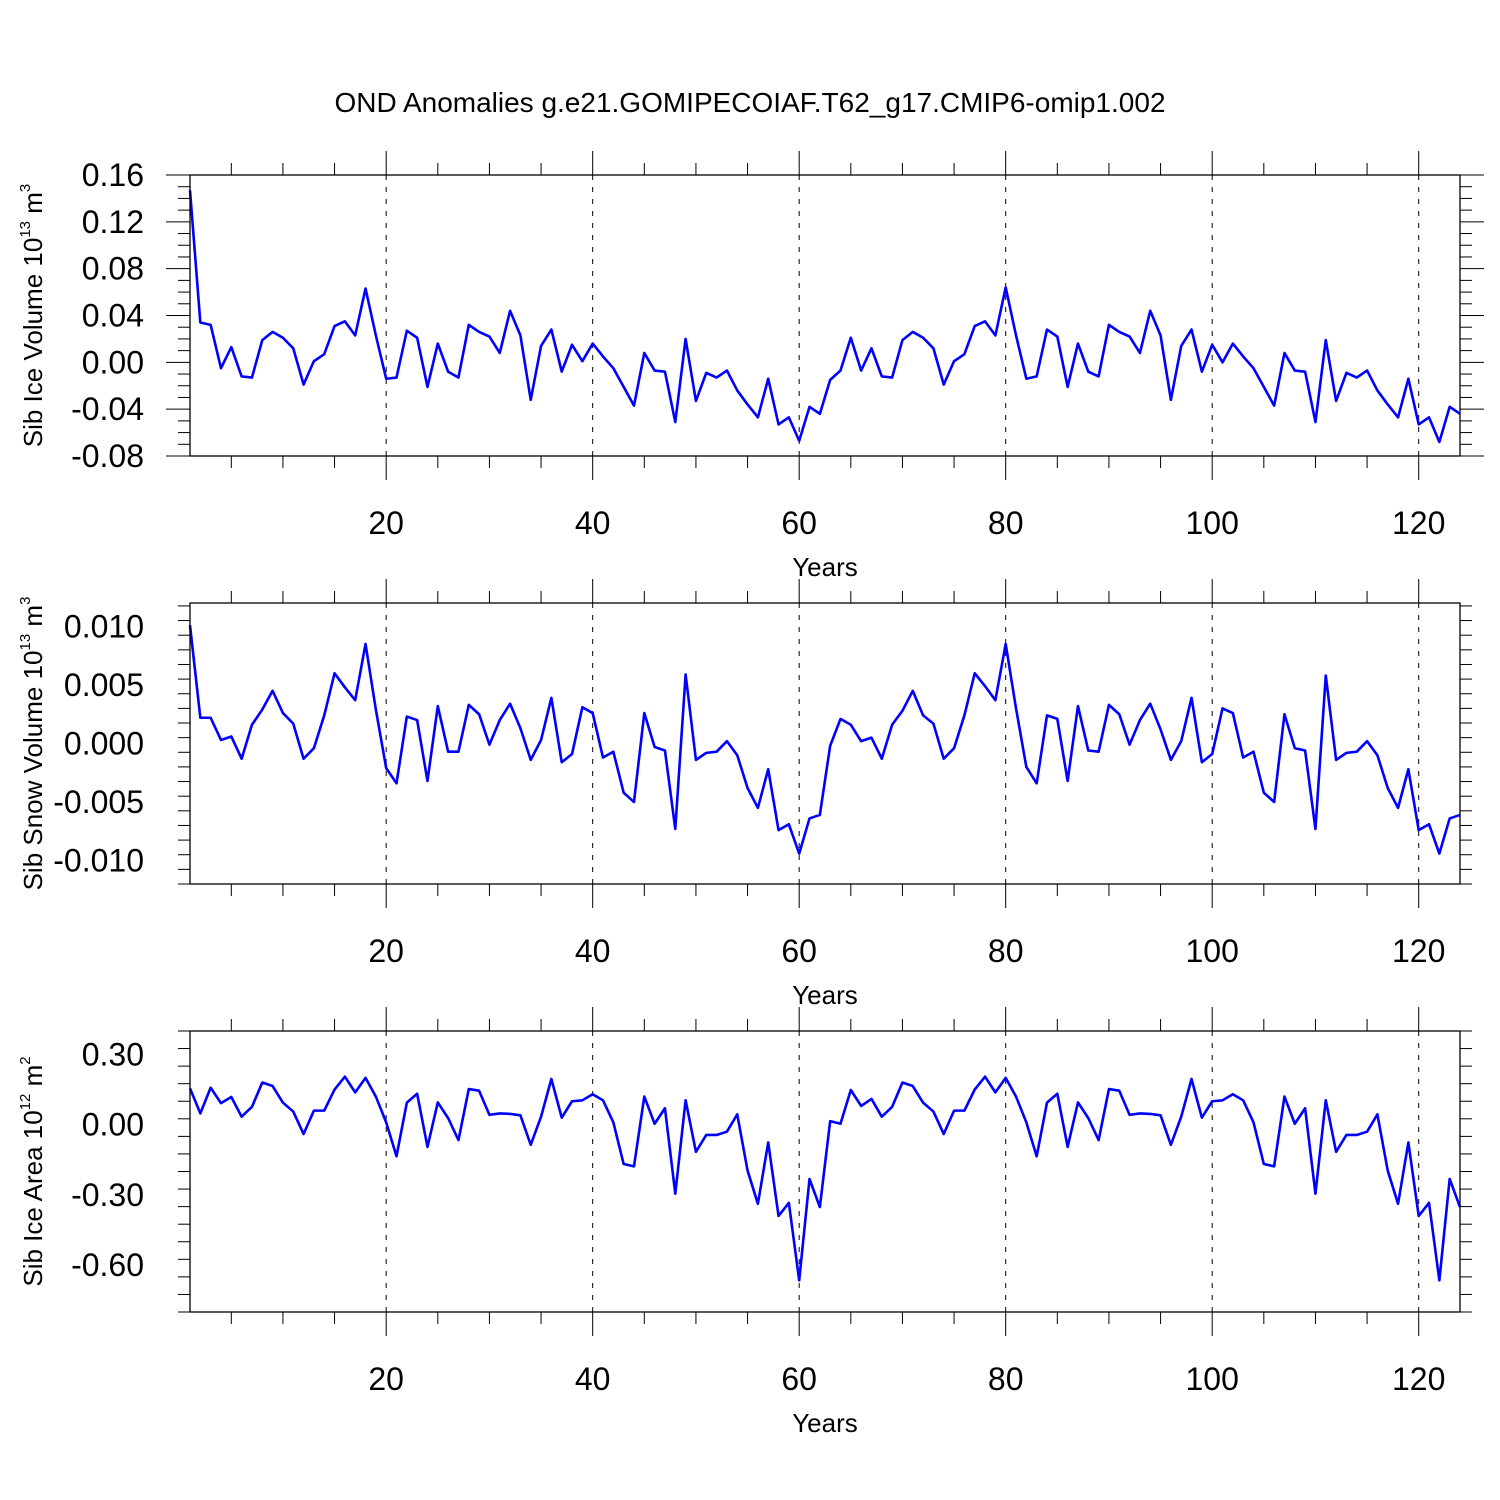 Image resolution: width=1500 pixels, height=1500 pixels. I want to click on y-axis-label: Sib Snow Volume 1013 m3, so click(32, 744).